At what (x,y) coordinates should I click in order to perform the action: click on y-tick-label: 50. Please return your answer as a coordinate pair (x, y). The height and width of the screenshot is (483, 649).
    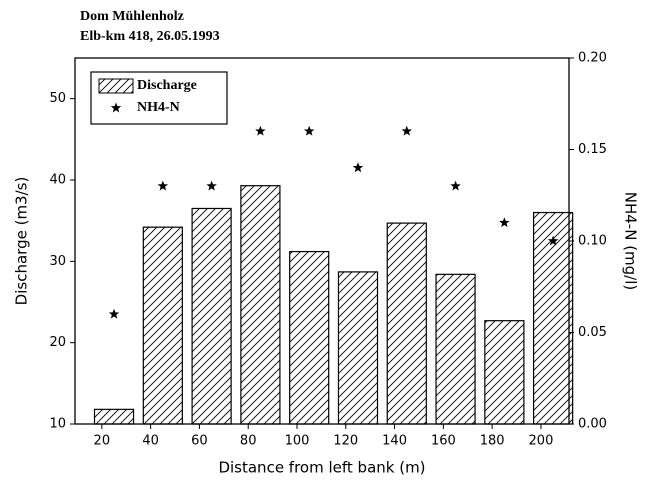
    Looking at the image, I should click on (57, 98).